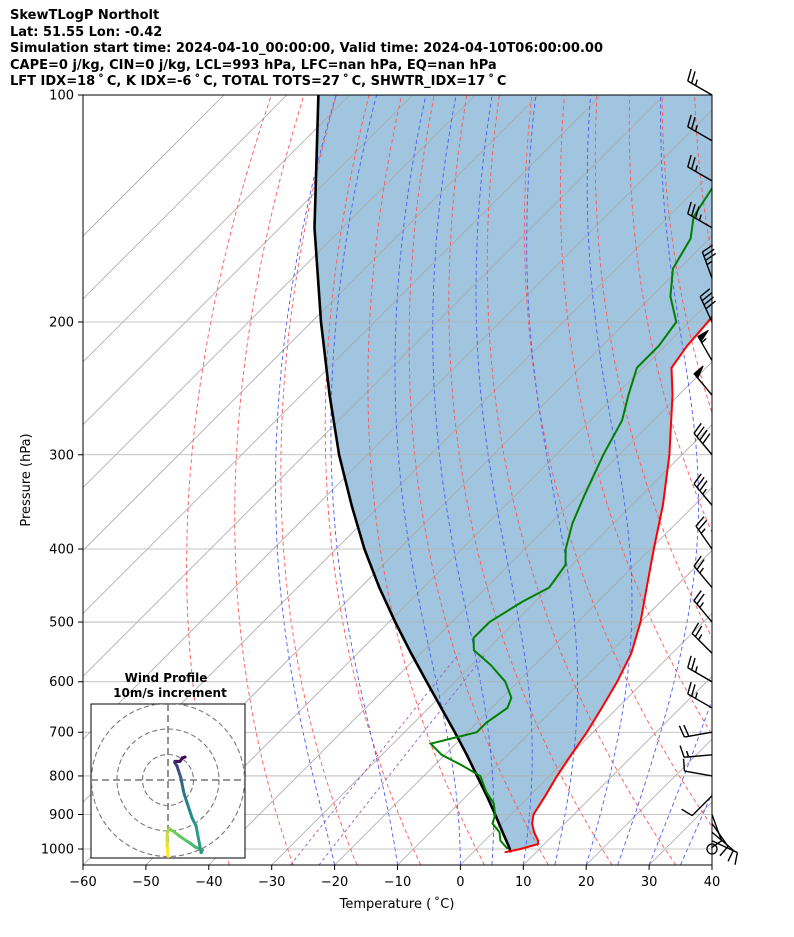 The height and width of the screenshot is (937, 794). Describe the element at coordinates (523, 882) in the screenshot. I see `x-tick-label: 10` at that location.